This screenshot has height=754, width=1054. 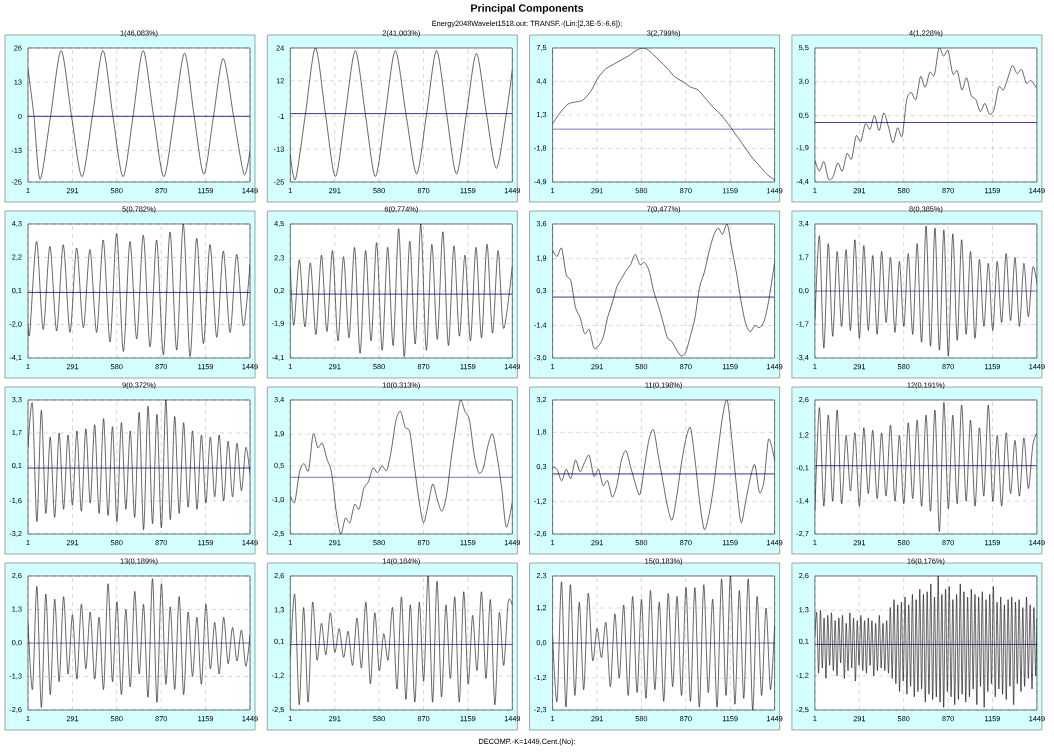 I want to click on text: Principal Components, so click(x=527, y=9).